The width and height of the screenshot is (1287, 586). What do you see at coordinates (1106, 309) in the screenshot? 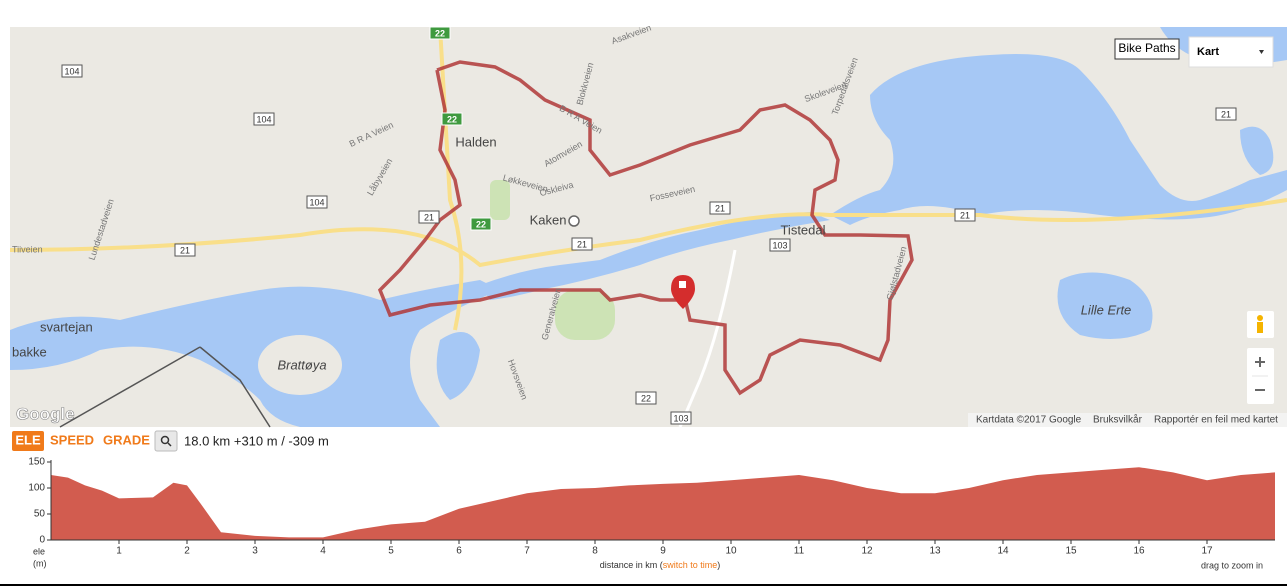
I see `place-label: Lille Erte` at bounding box center [1106, 309].